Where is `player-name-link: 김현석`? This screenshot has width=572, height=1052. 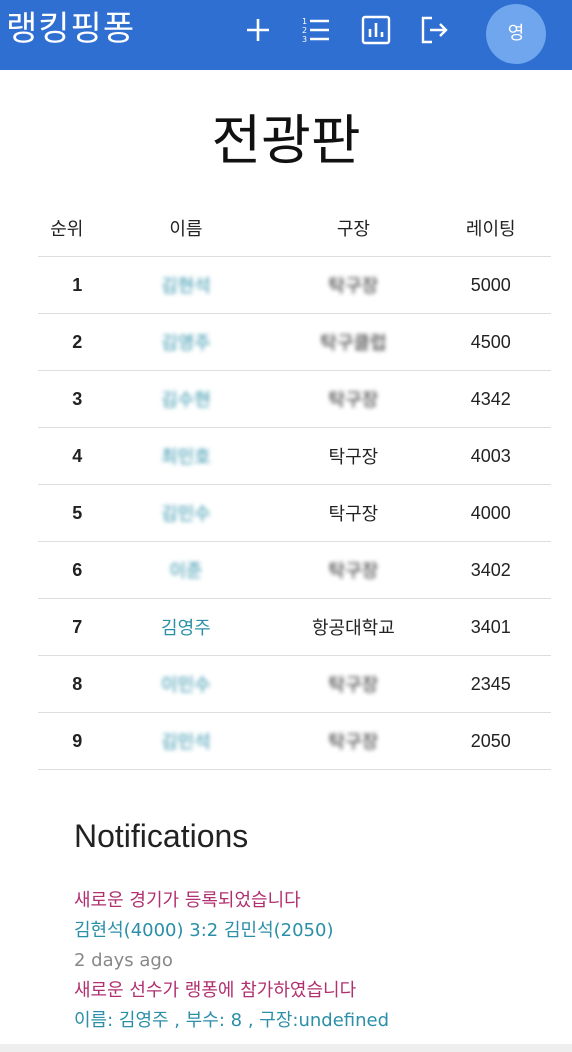 player-name-link: 김현석 is located at coordinates (186, 286).